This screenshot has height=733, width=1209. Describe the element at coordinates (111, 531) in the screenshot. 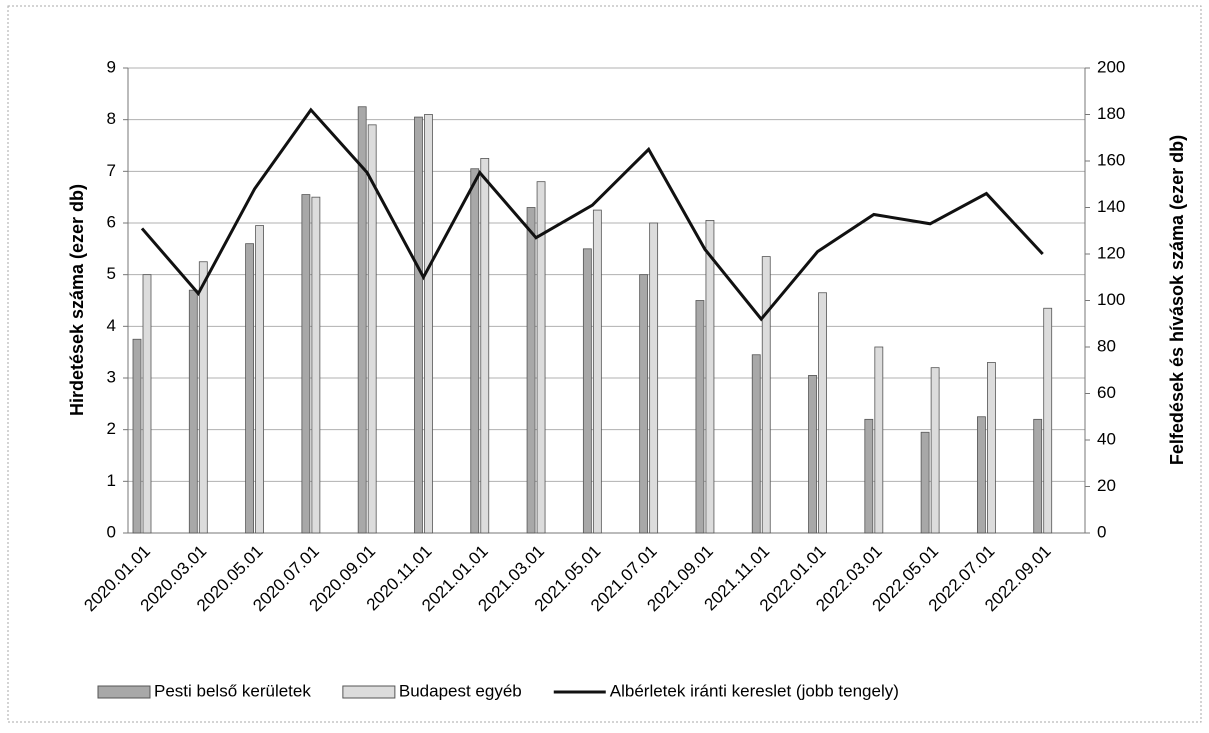

I see `y-tick-label: 0` at that location.